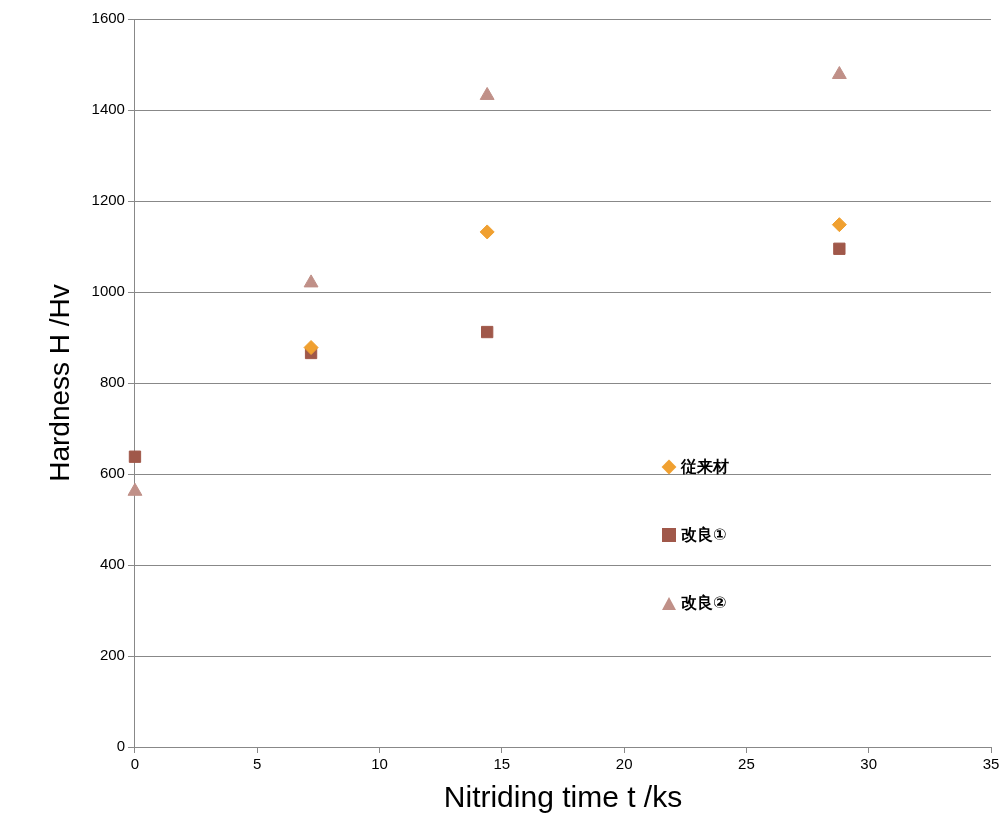 Image resolution: width=1006 pixels, height=839 pixels. What do you see at coordinates (120, 746) in the screenshot?
I see `y-tick-label: 0` at bounding box center [120, 746].